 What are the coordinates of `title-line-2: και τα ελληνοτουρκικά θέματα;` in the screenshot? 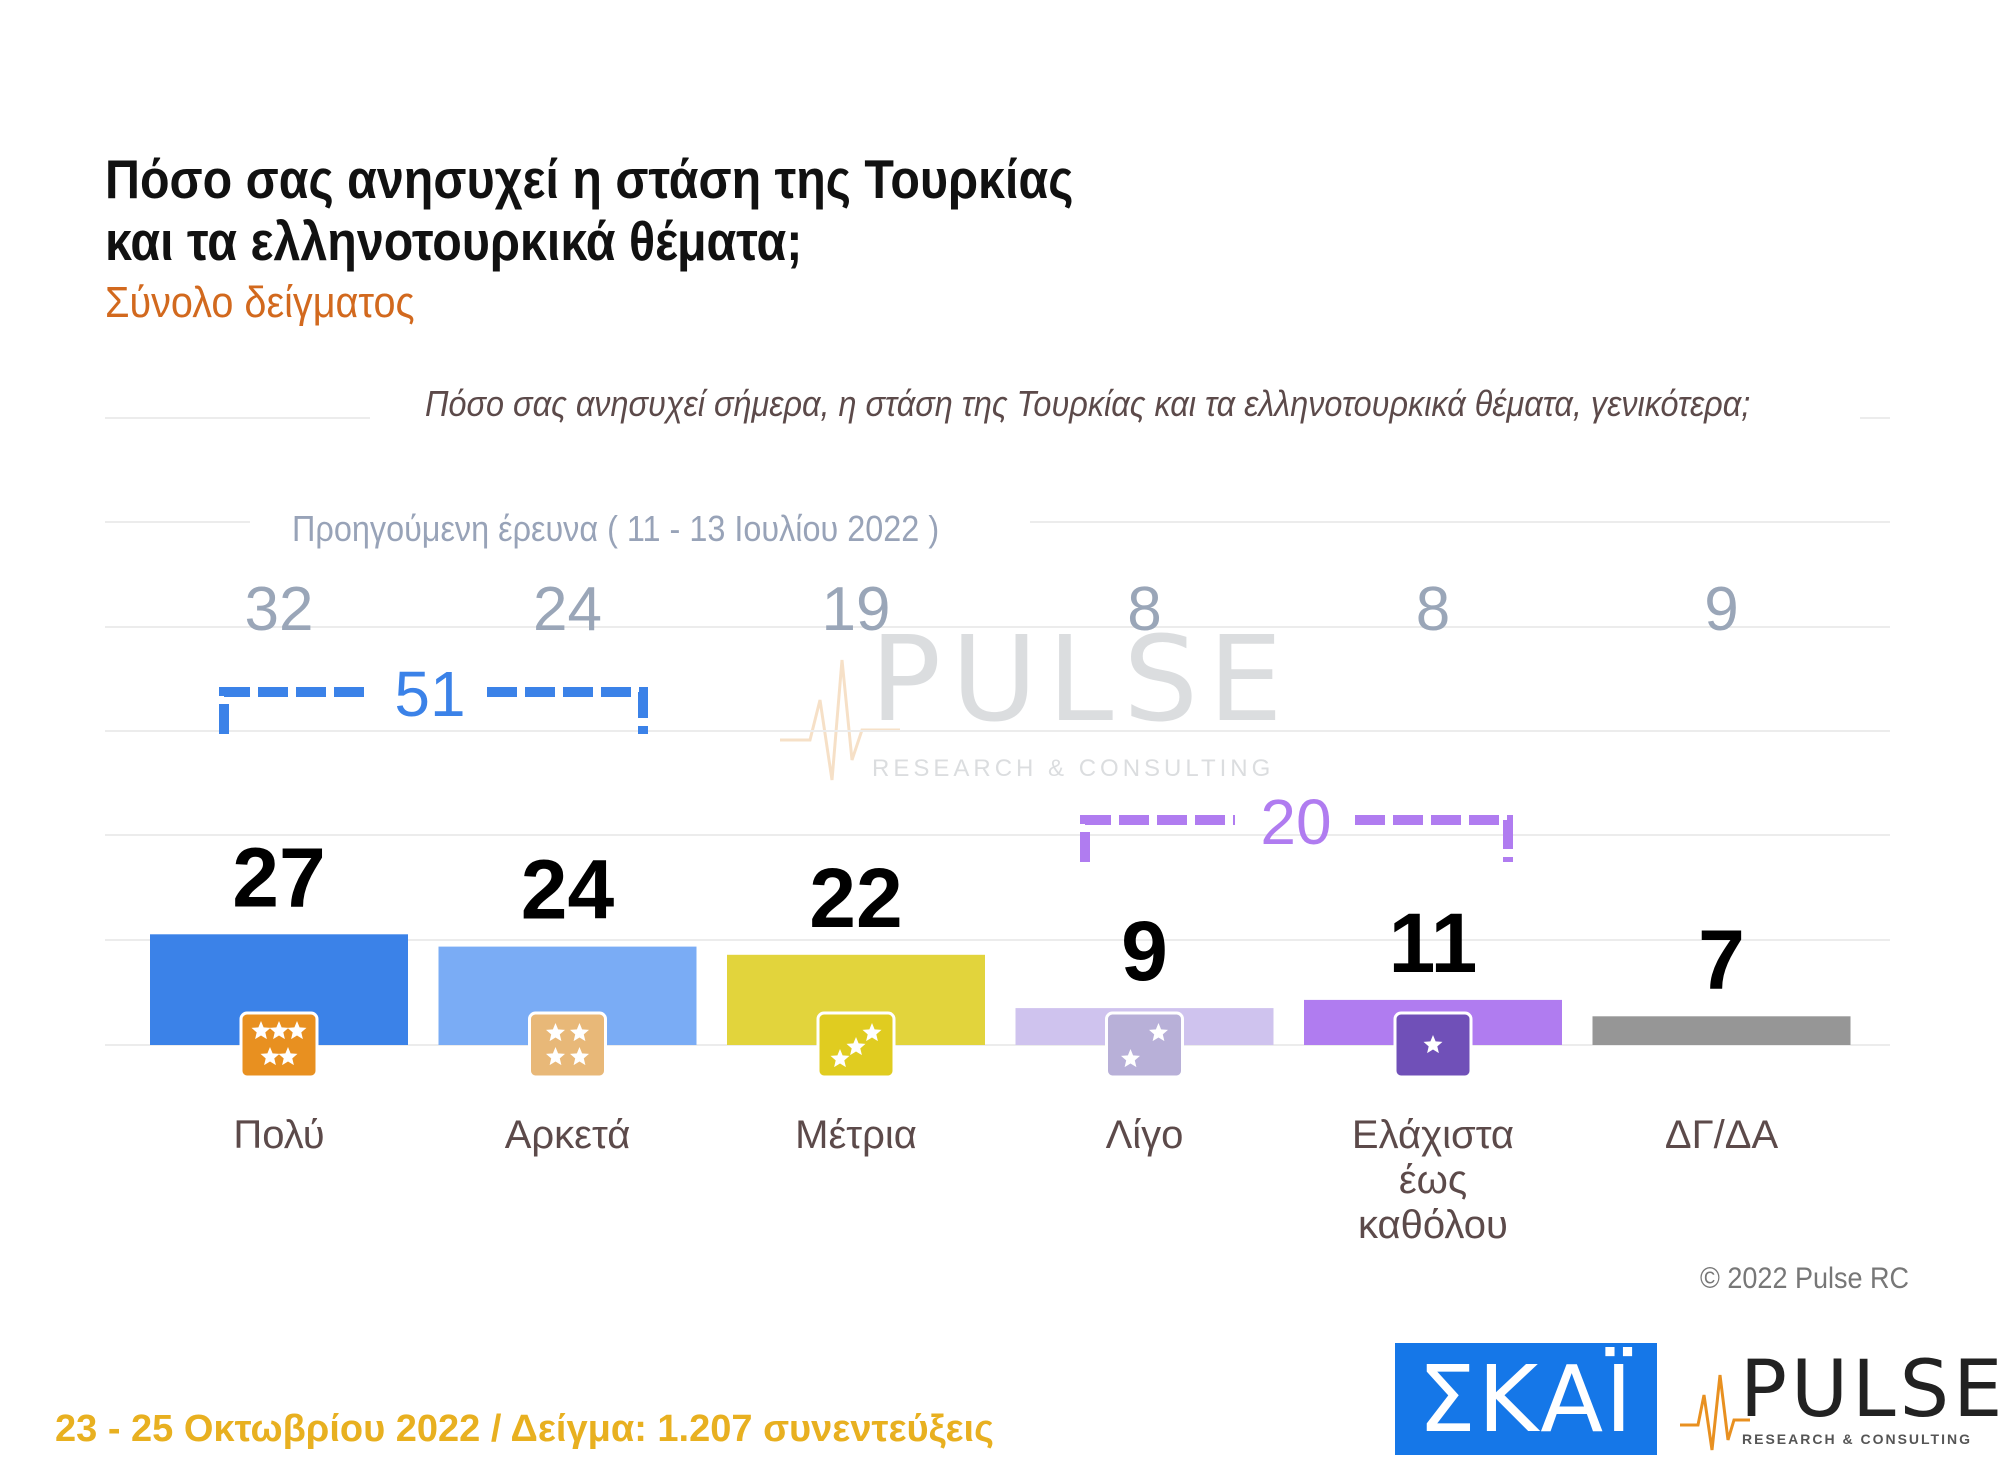 It's located at (454, 241).